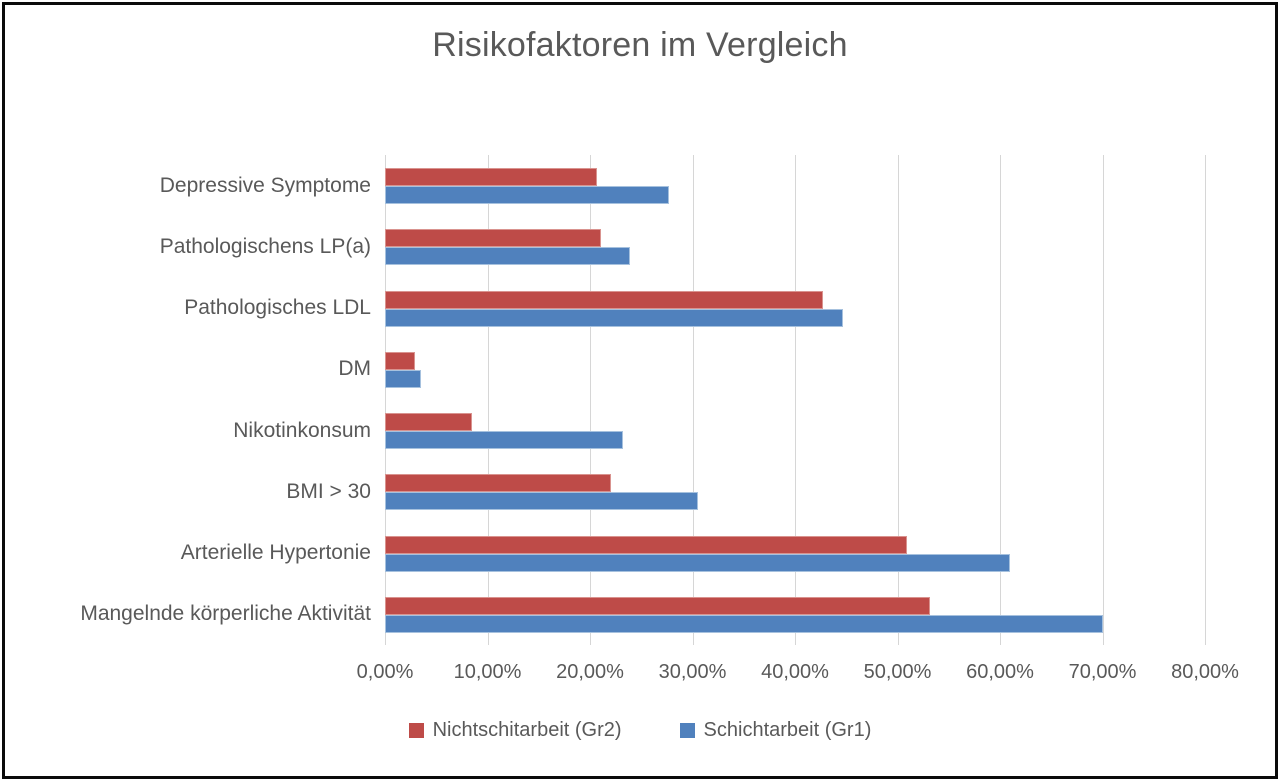  Describe the element at coordinates (692, 672) in the screenshot. I see `x-axis-tick-label: 30,00%` at that location.